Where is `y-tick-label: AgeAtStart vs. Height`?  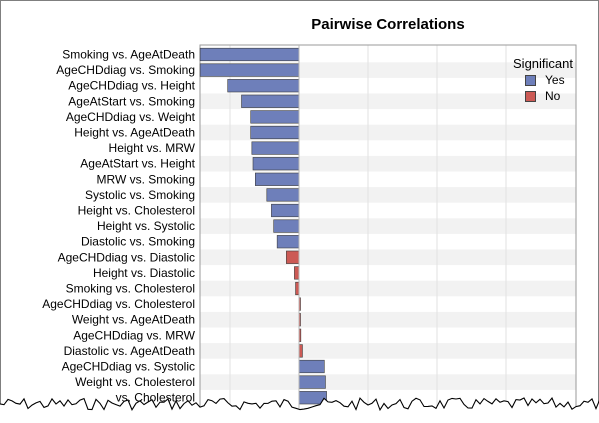 y-tick-label: AgeAtStart vs. Height is located at coordinates (137, 164).